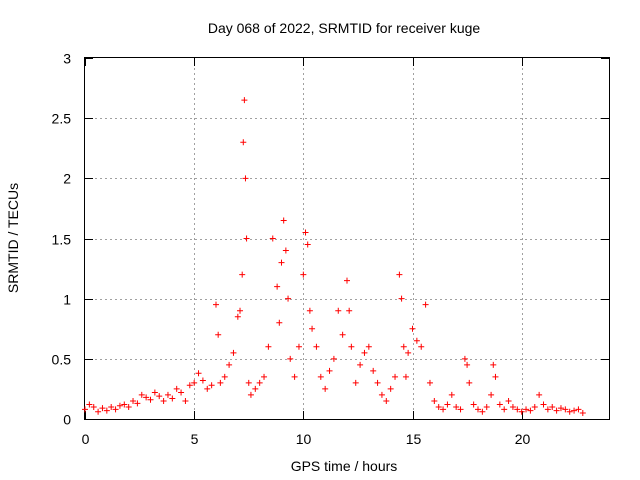 The height and width of the screenshot is (480, 640). I want to click on x-tick-label: 15, so click(414, 439).